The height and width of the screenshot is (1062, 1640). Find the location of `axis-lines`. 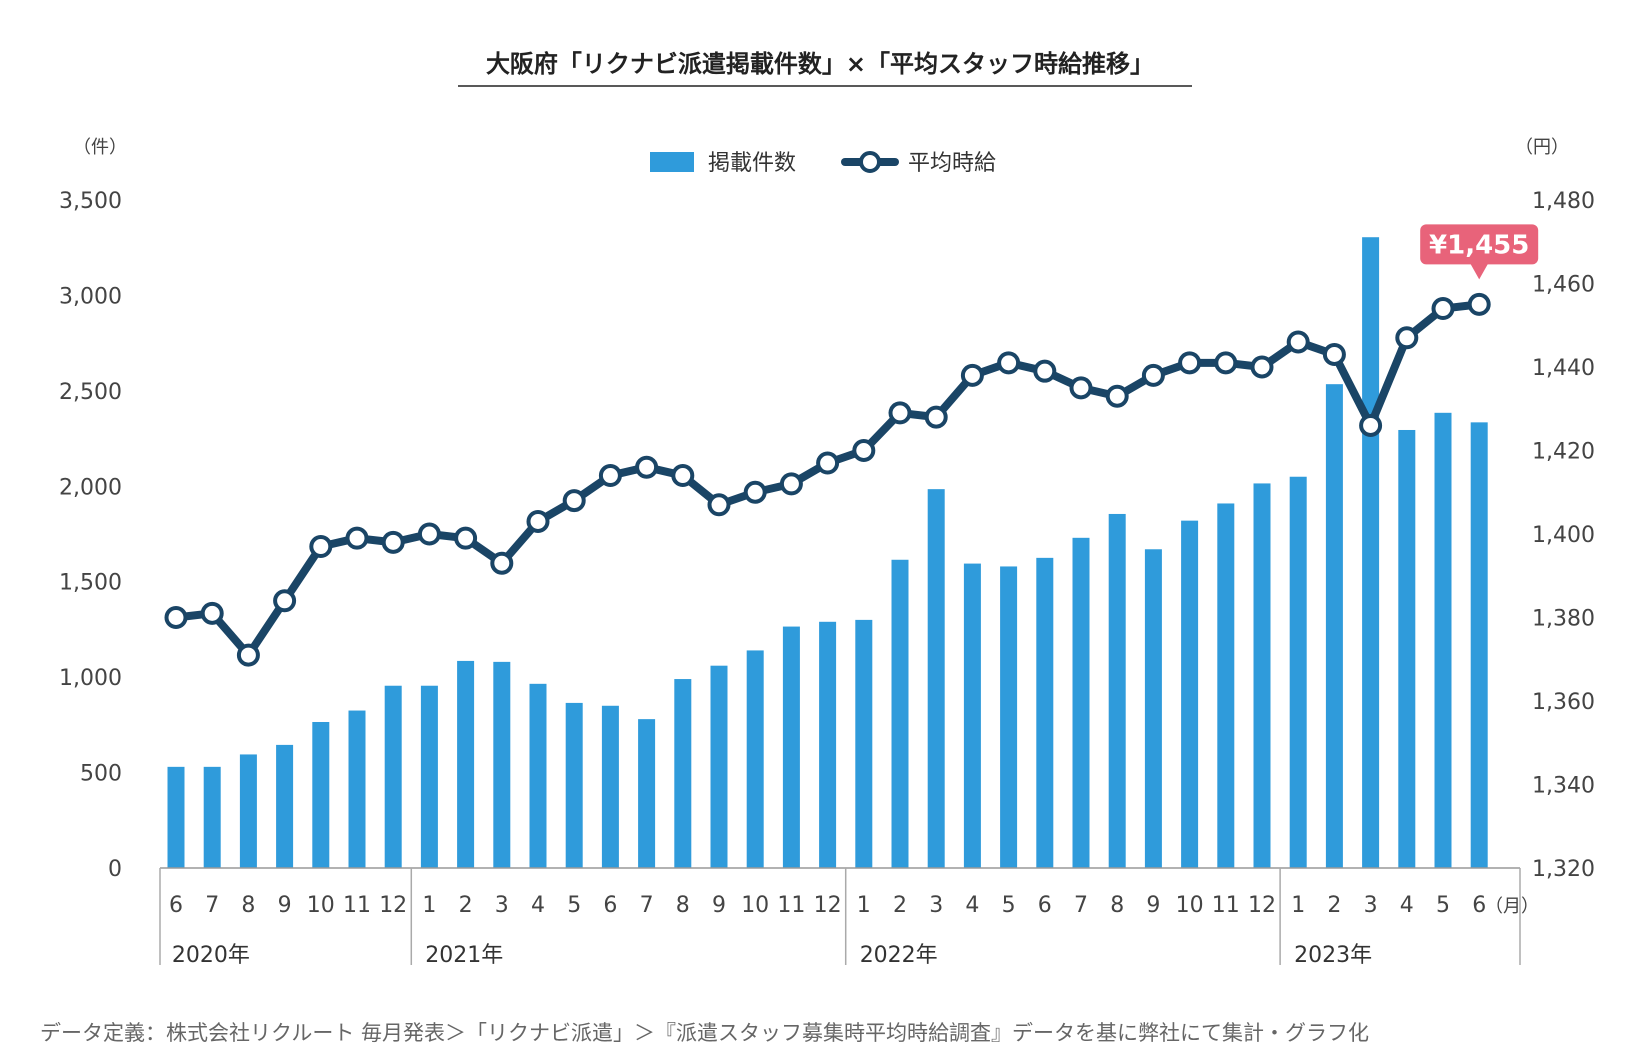

axis-lines is located at coordinates (840, 916).